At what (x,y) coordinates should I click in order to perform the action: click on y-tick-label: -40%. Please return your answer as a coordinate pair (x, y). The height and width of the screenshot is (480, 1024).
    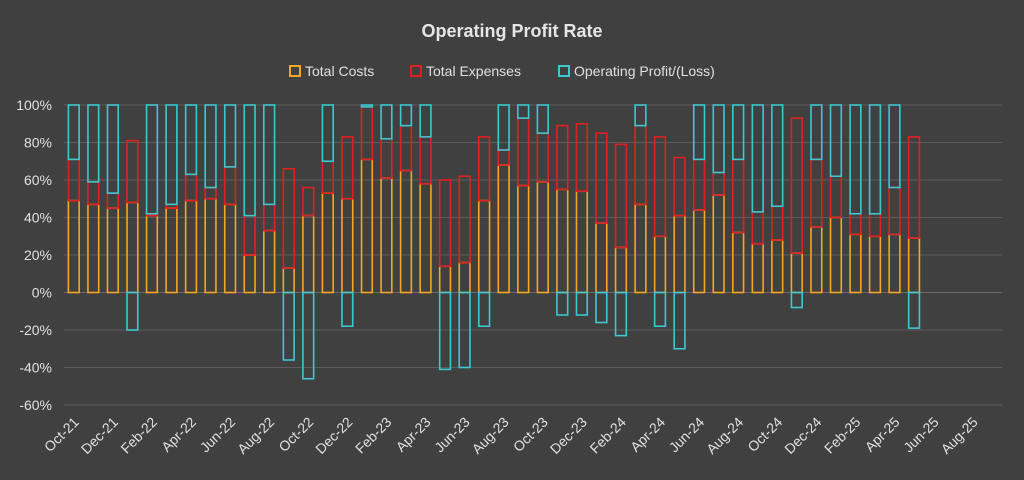
    Looking at the image, I should click on (35, 368).